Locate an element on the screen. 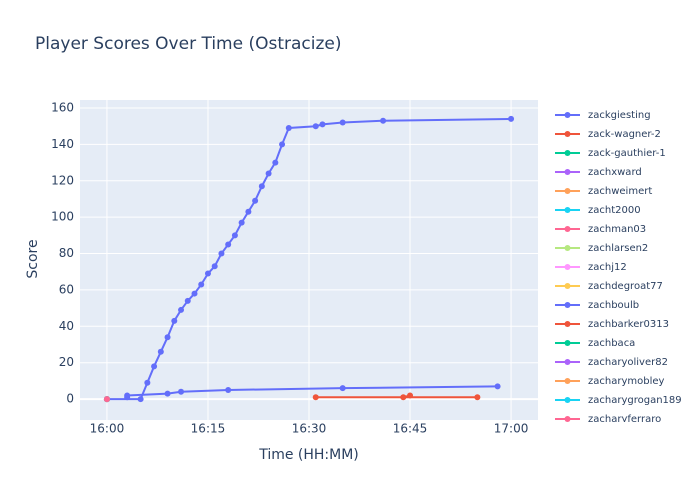  legend-label: zacht2000 is located at coordinates (614, 210).